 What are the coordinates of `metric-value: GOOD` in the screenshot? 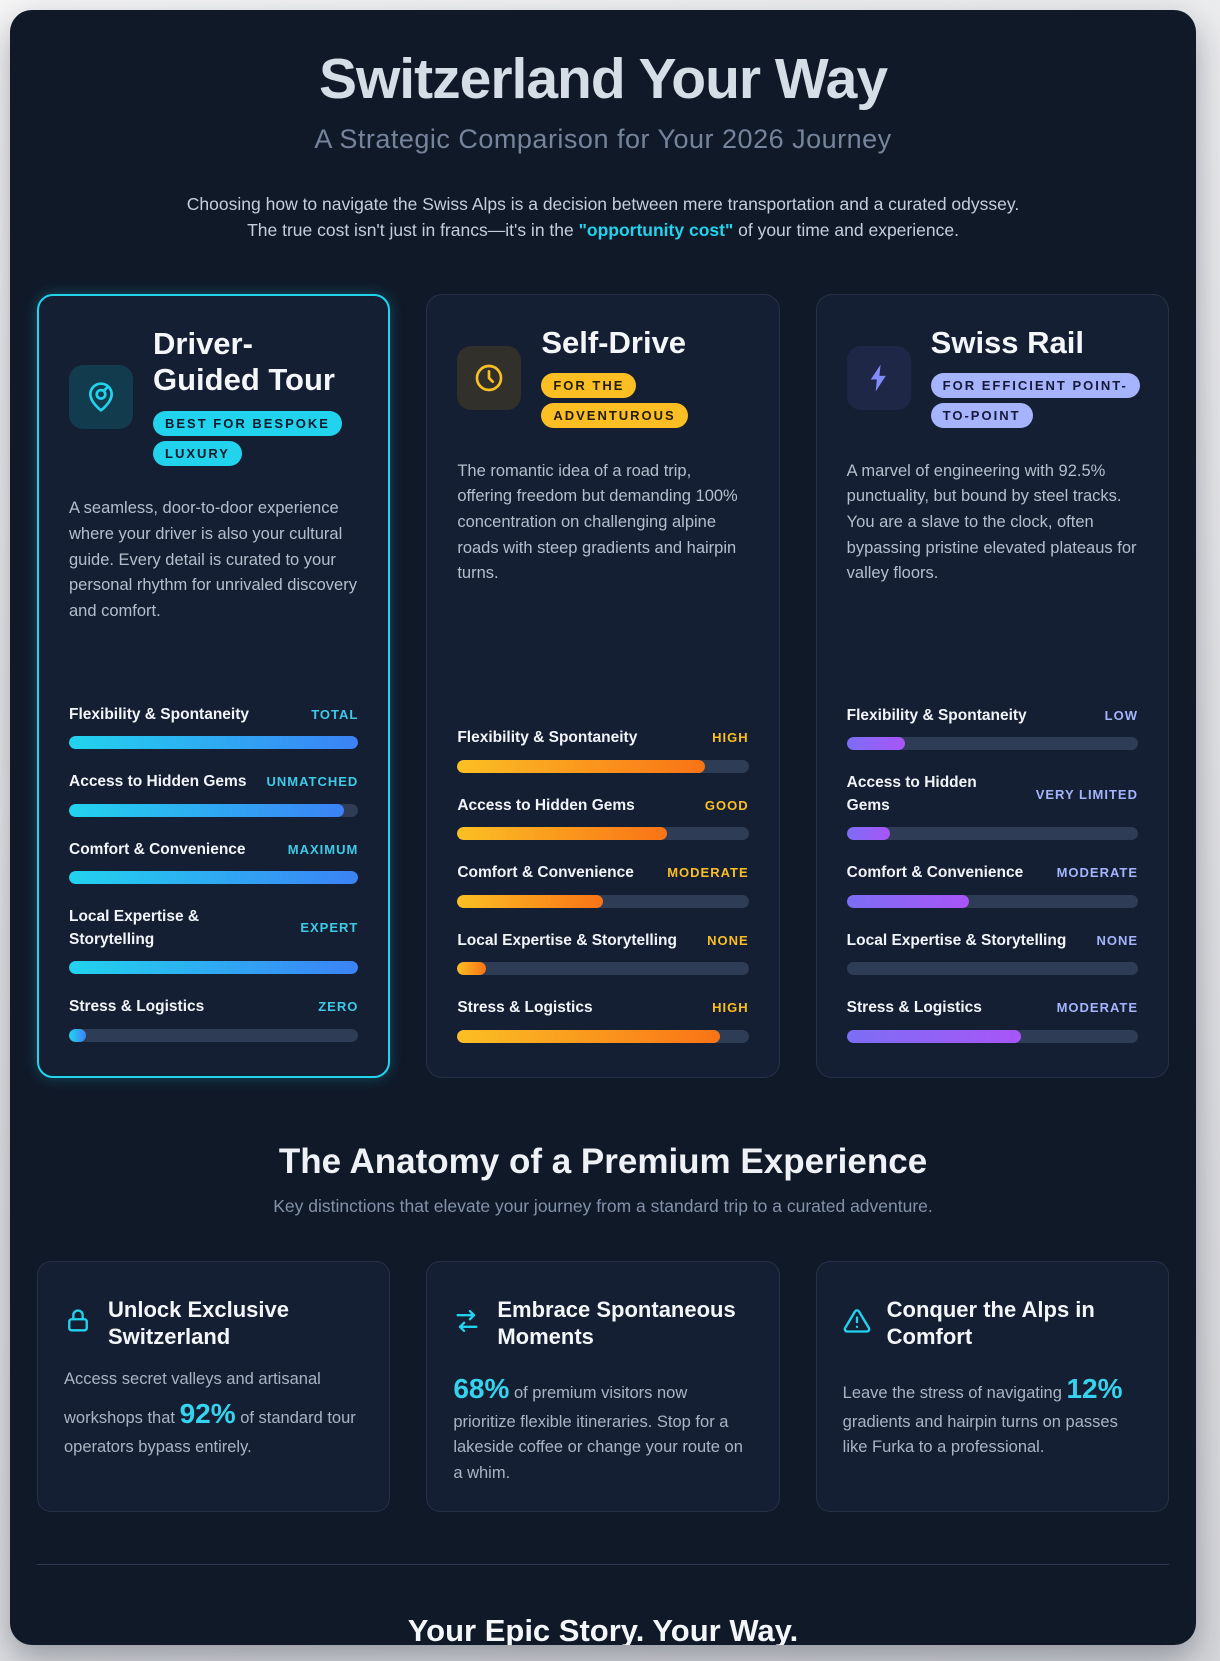 It's located at (726, 805).